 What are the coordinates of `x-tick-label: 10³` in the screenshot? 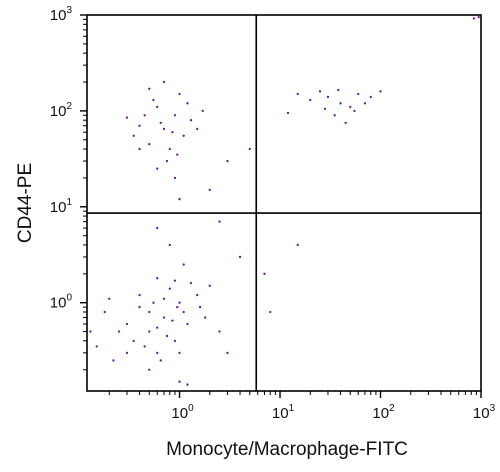 It's located at (484, 412).